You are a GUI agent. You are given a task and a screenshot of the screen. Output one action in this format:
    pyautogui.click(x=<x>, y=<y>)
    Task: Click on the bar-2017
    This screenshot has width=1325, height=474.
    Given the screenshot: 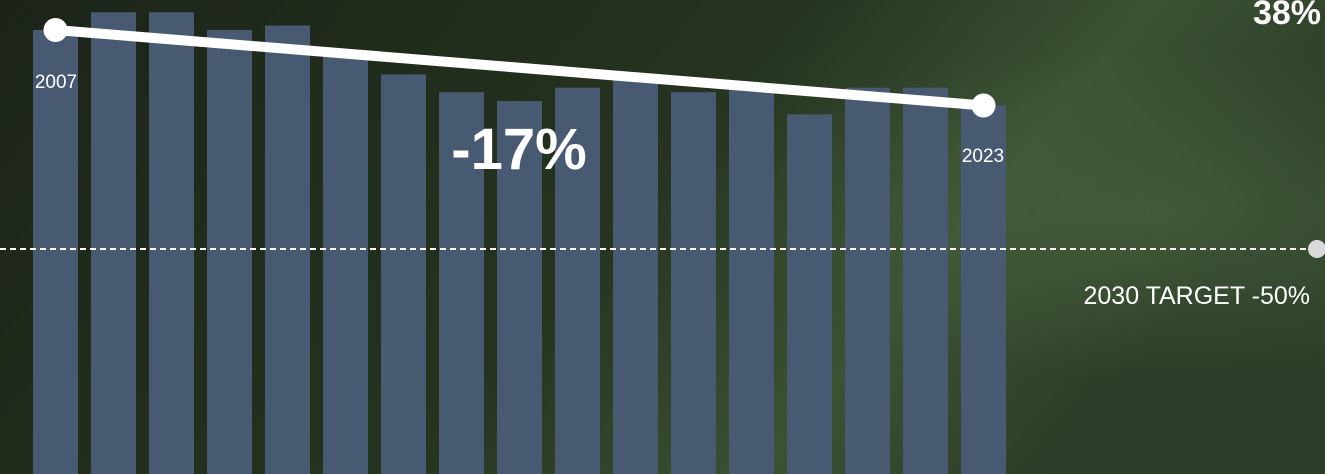 What is the action you would take?
    pyautogui.click(x=635, y=274)
    